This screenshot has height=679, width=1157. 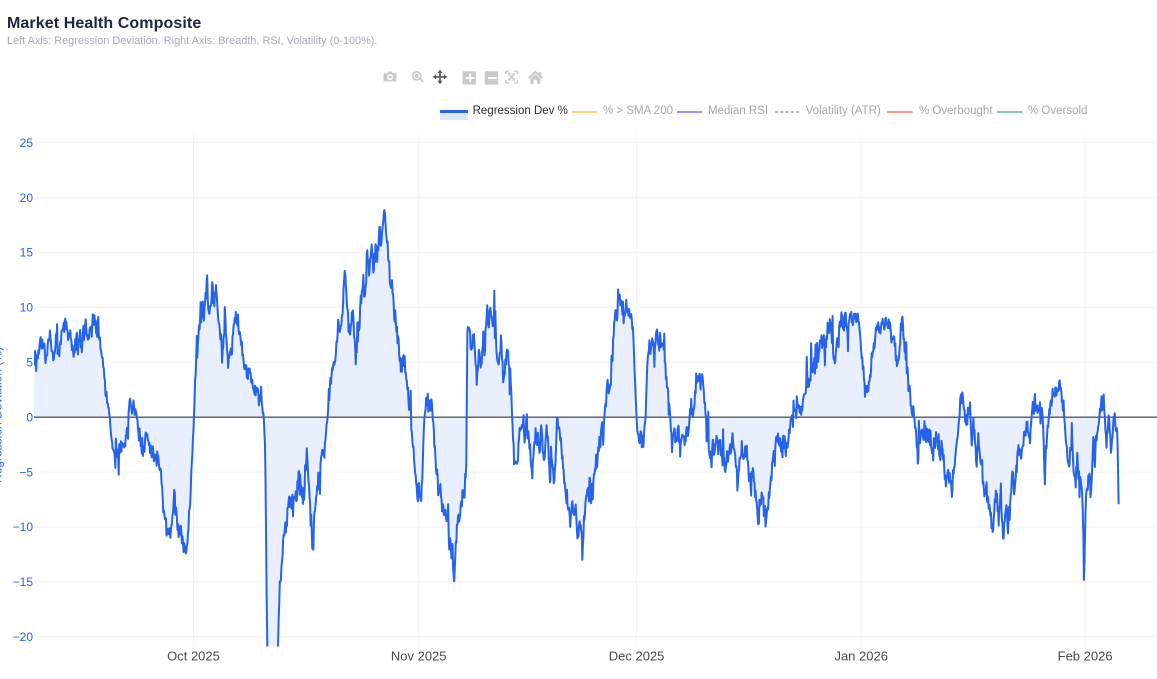 I want to click on svg-text: Nov 2025, so click(x=419, y=656).